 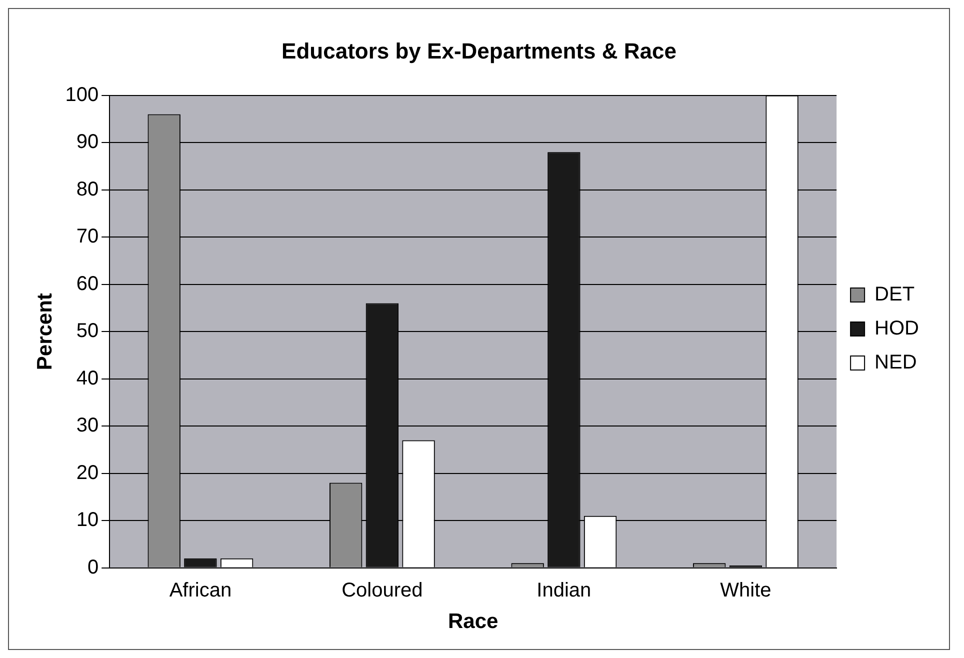 What do you see at coordinates (87, 189) in the screenshot?
I see `y-tick-label: 80` at bounding box center [87, 189].